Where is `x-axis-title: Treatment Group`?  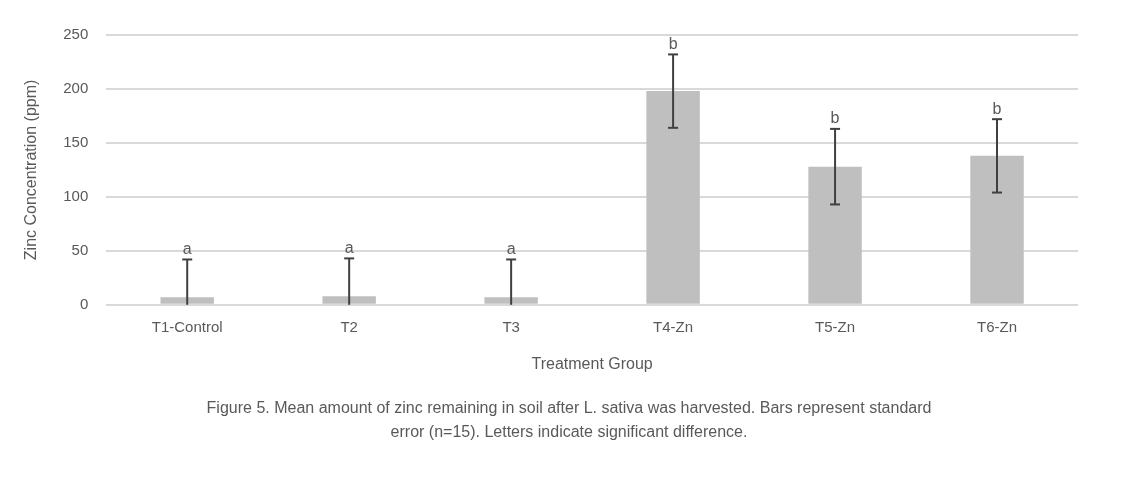 x-axis-title: Treatment Group is located at coordinates (592, 363).